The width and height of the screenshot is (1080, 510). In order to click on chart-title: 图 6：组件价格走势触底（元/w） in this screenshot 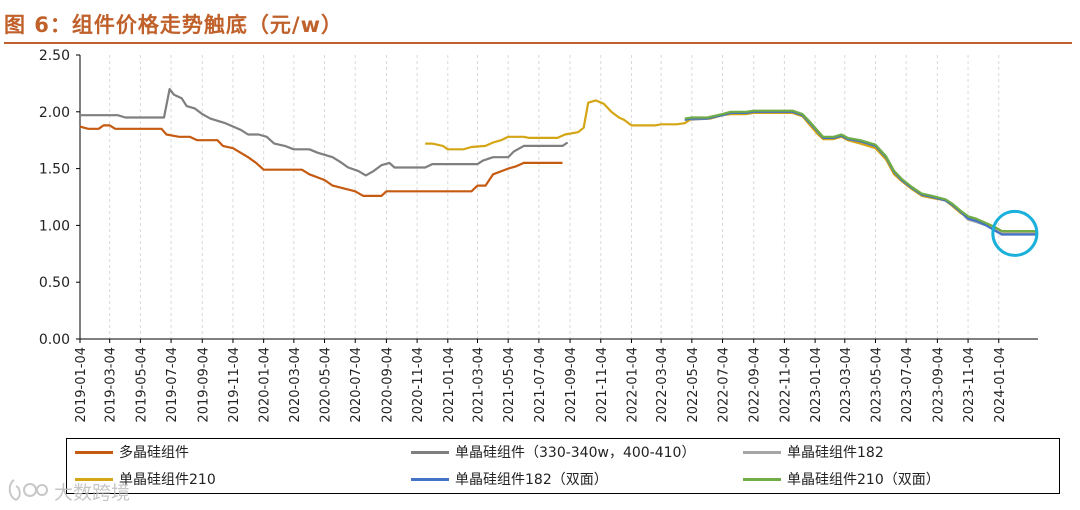, I will do `click(173, 25)`.